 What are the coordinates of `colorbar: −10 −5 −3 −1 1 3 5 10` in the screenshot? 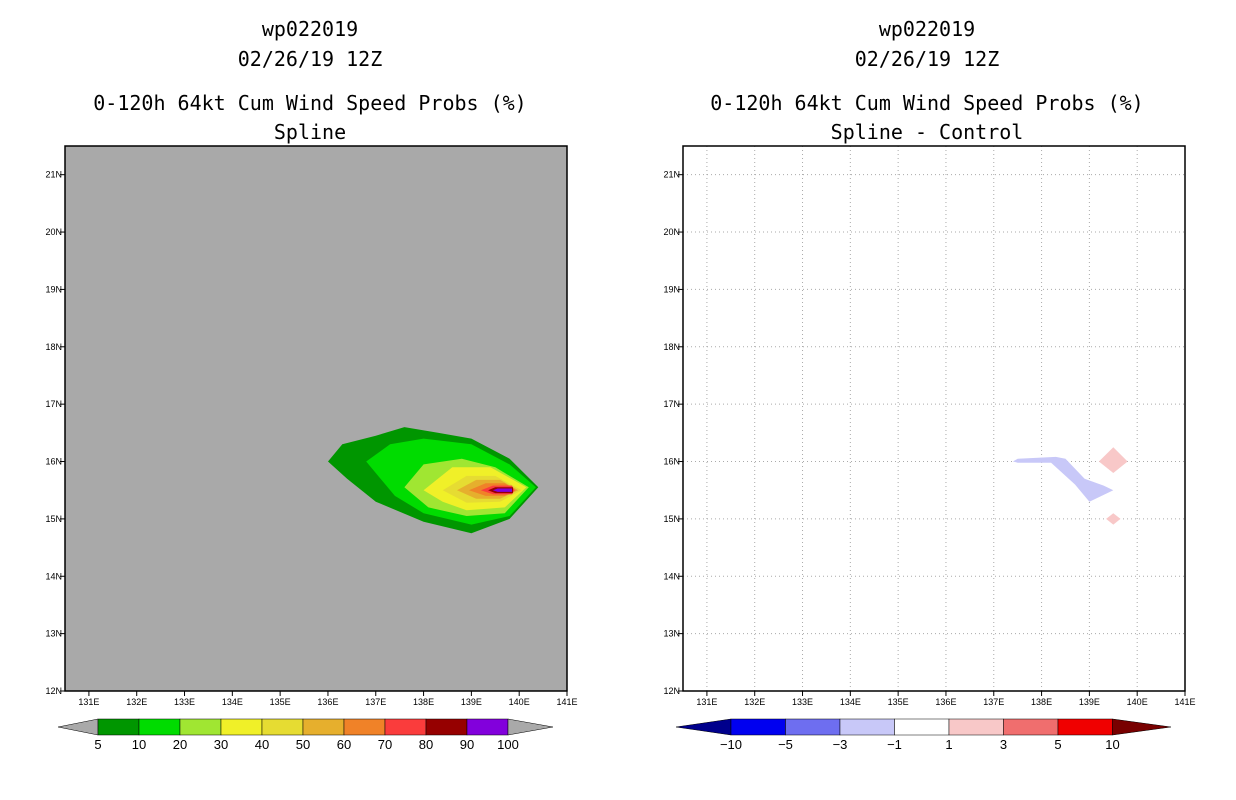 It's located at (923, 735).